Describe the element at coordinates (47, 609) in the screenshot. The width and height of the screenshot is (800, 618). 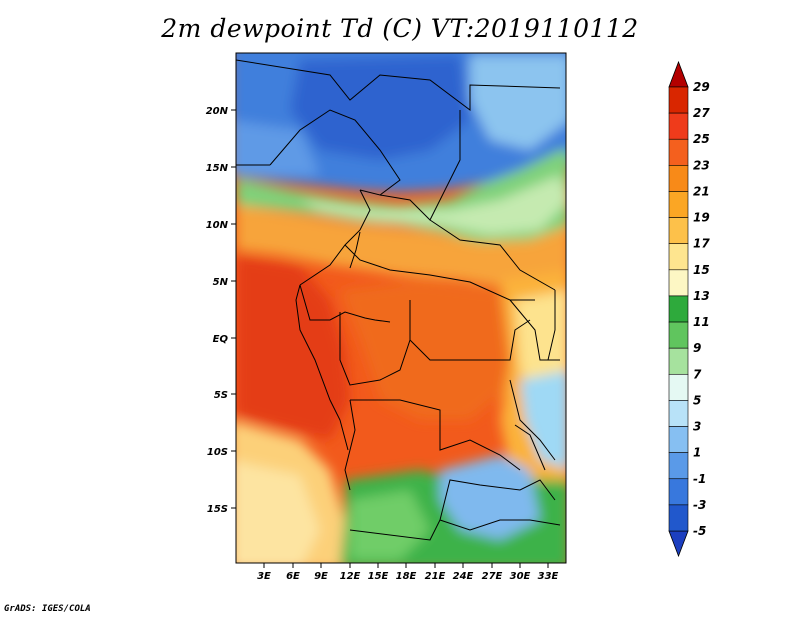
I see `grads-credit: GrADS: IGES/COLA` at that location.